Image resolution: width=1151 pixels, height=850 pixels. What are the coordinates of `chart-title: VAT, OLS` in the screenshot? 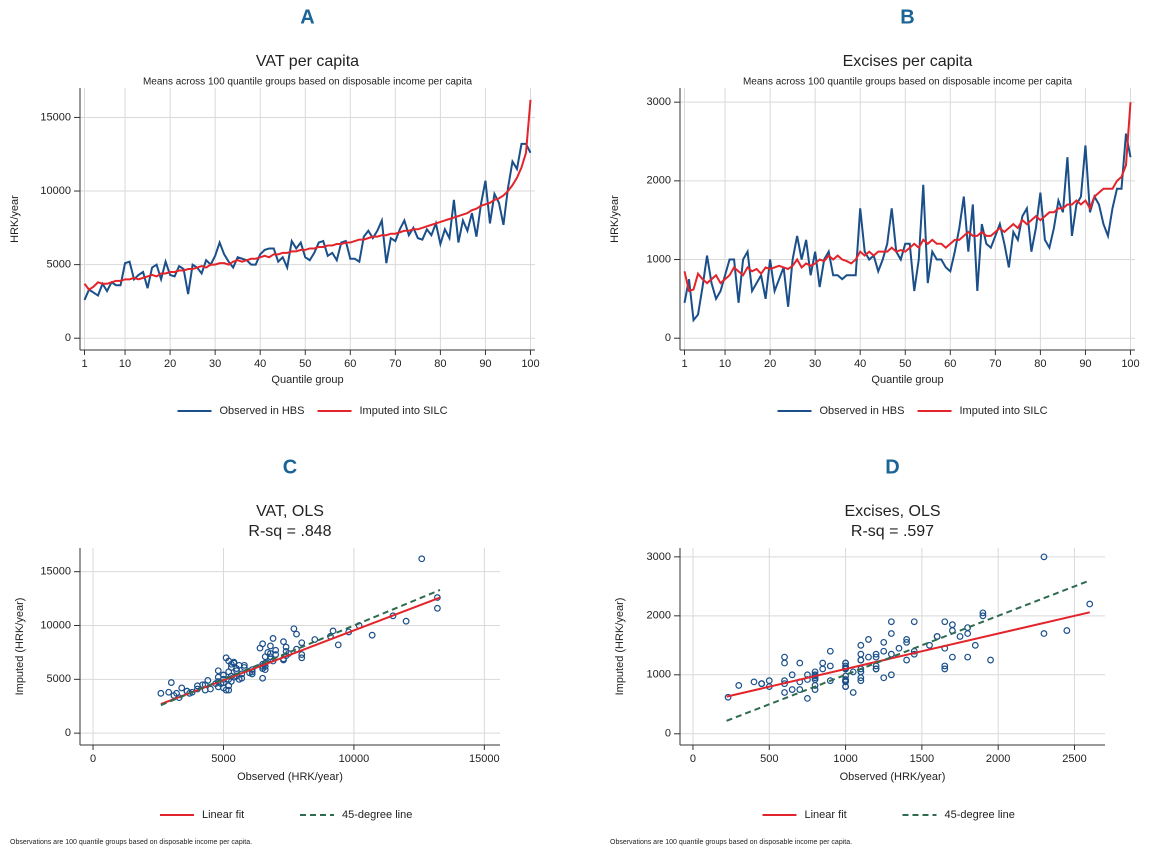 It's located at (290, 511).